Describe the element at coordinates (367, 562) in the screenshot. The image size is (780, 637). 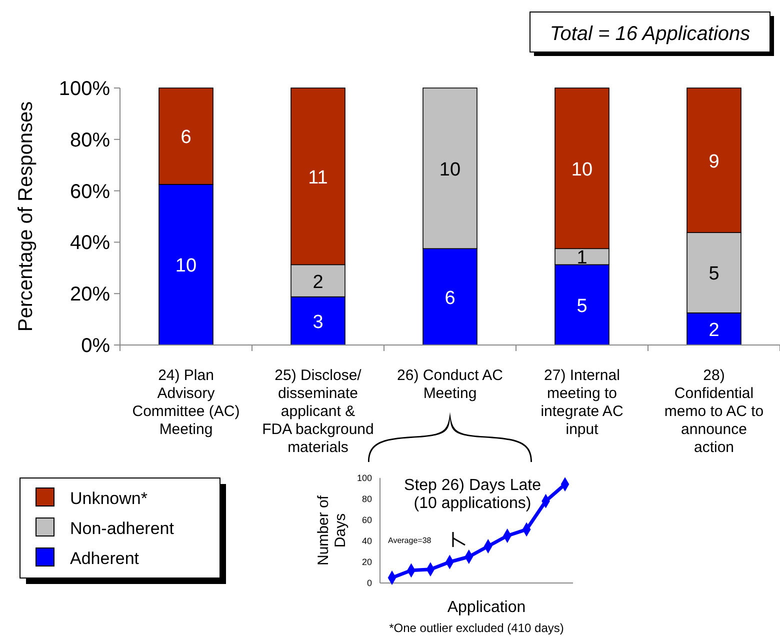
I see `y-tick-label: 20` at that location.